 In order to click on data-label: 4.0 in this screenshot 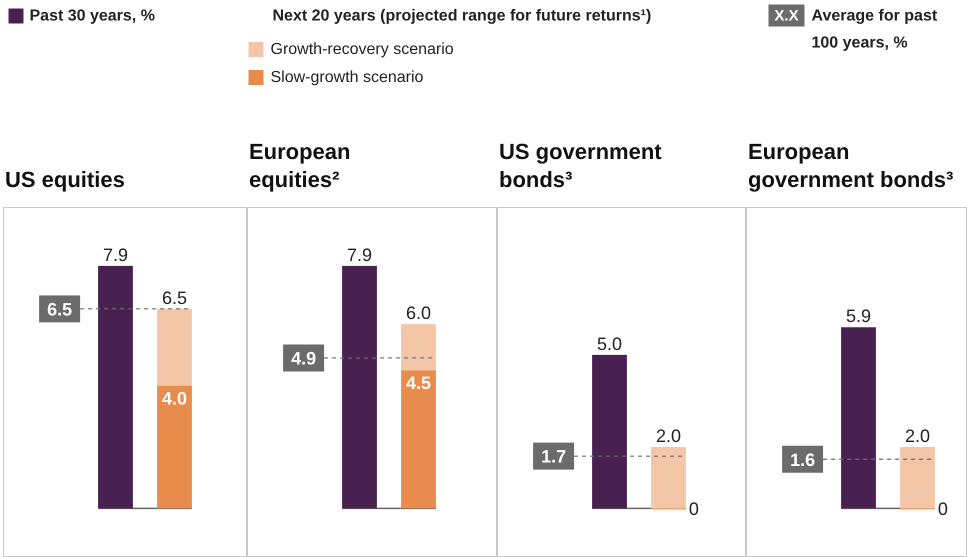, I will do `click(175, 398)`.